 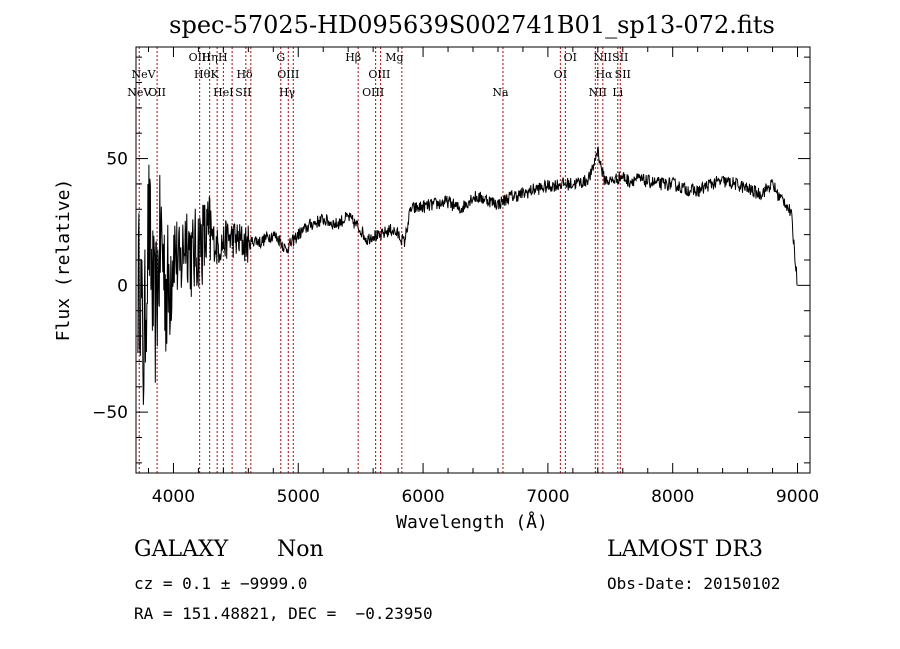 I want to click on x-axis-label: Wavelength (Å), so click(x=472, y=522).